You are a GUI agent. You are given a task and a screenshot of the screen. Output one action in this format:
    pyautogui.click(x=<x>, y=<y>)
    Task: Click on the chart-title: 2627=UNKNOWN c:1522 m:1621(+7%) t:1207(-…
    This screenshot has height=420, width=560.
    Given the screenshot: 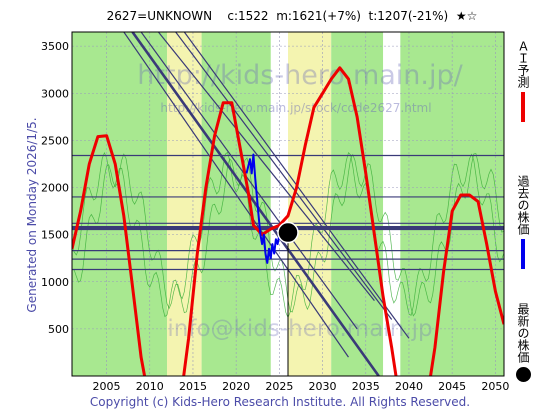 What is the action you would take?
    pyautogui.click(x=292, y=16)
    